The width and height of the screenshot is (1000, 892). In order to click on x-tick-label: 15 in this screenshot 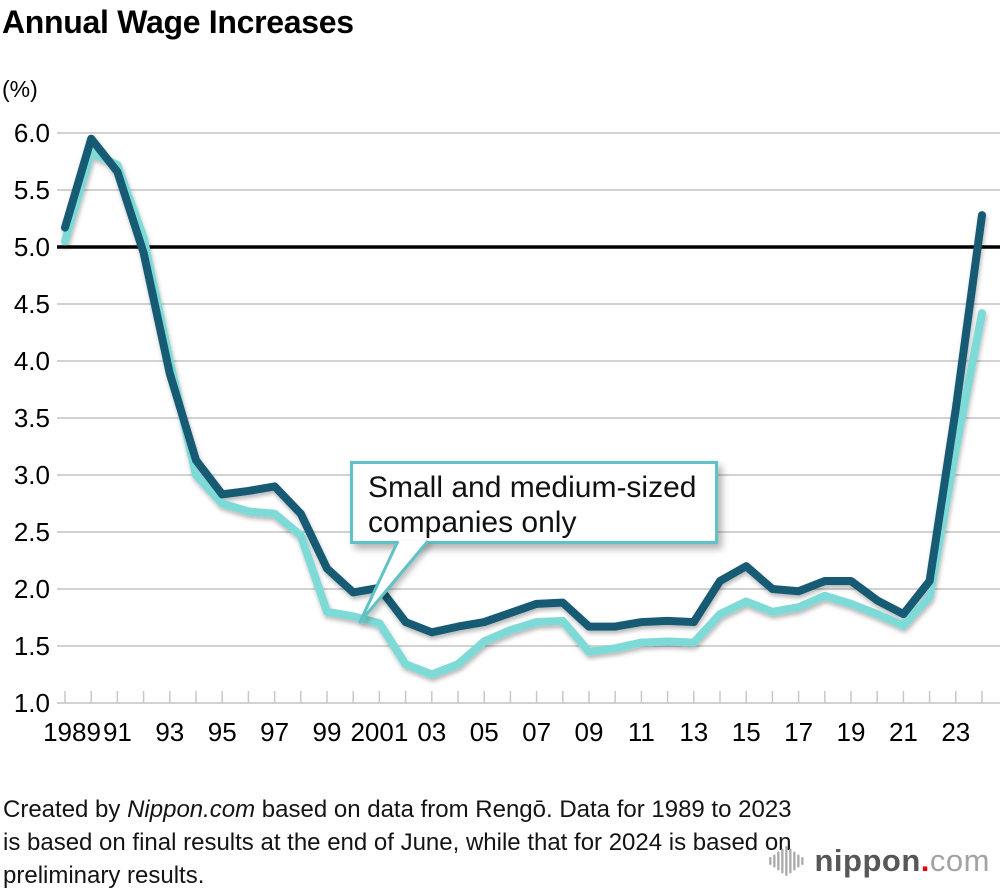, I will do `click(746, 732)`.